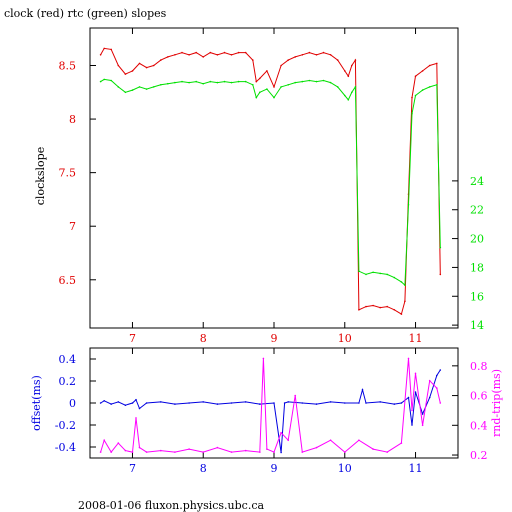  I want to click on top-y-left-tick-label: 8, so click(72, 119).